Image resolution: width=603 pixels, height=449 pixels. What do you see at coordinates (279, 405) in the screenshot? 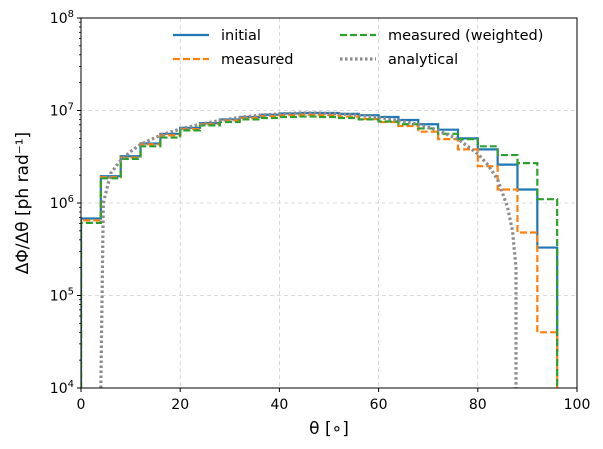
I see `x-tick-label: 40` at bounding box center [279, 405].